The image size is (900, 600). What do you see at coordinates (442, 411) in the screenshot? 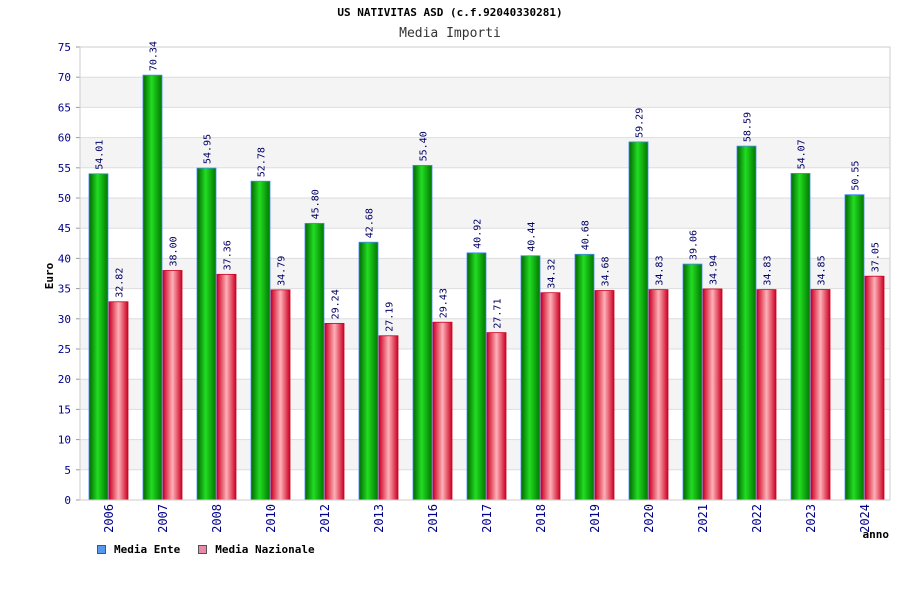
I see `bar-media-nazionale-2016` at bounding box center [442, 411].